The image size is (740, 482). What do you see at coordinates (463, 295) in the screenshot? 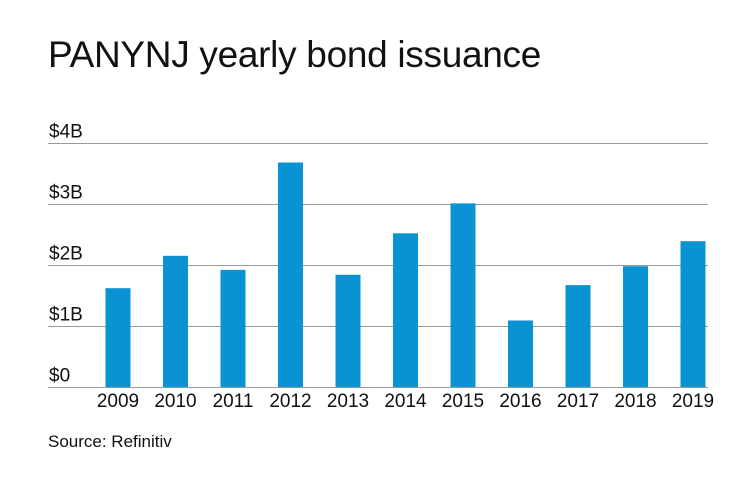
I see `bar-2015` at bounding box center [463, 295].